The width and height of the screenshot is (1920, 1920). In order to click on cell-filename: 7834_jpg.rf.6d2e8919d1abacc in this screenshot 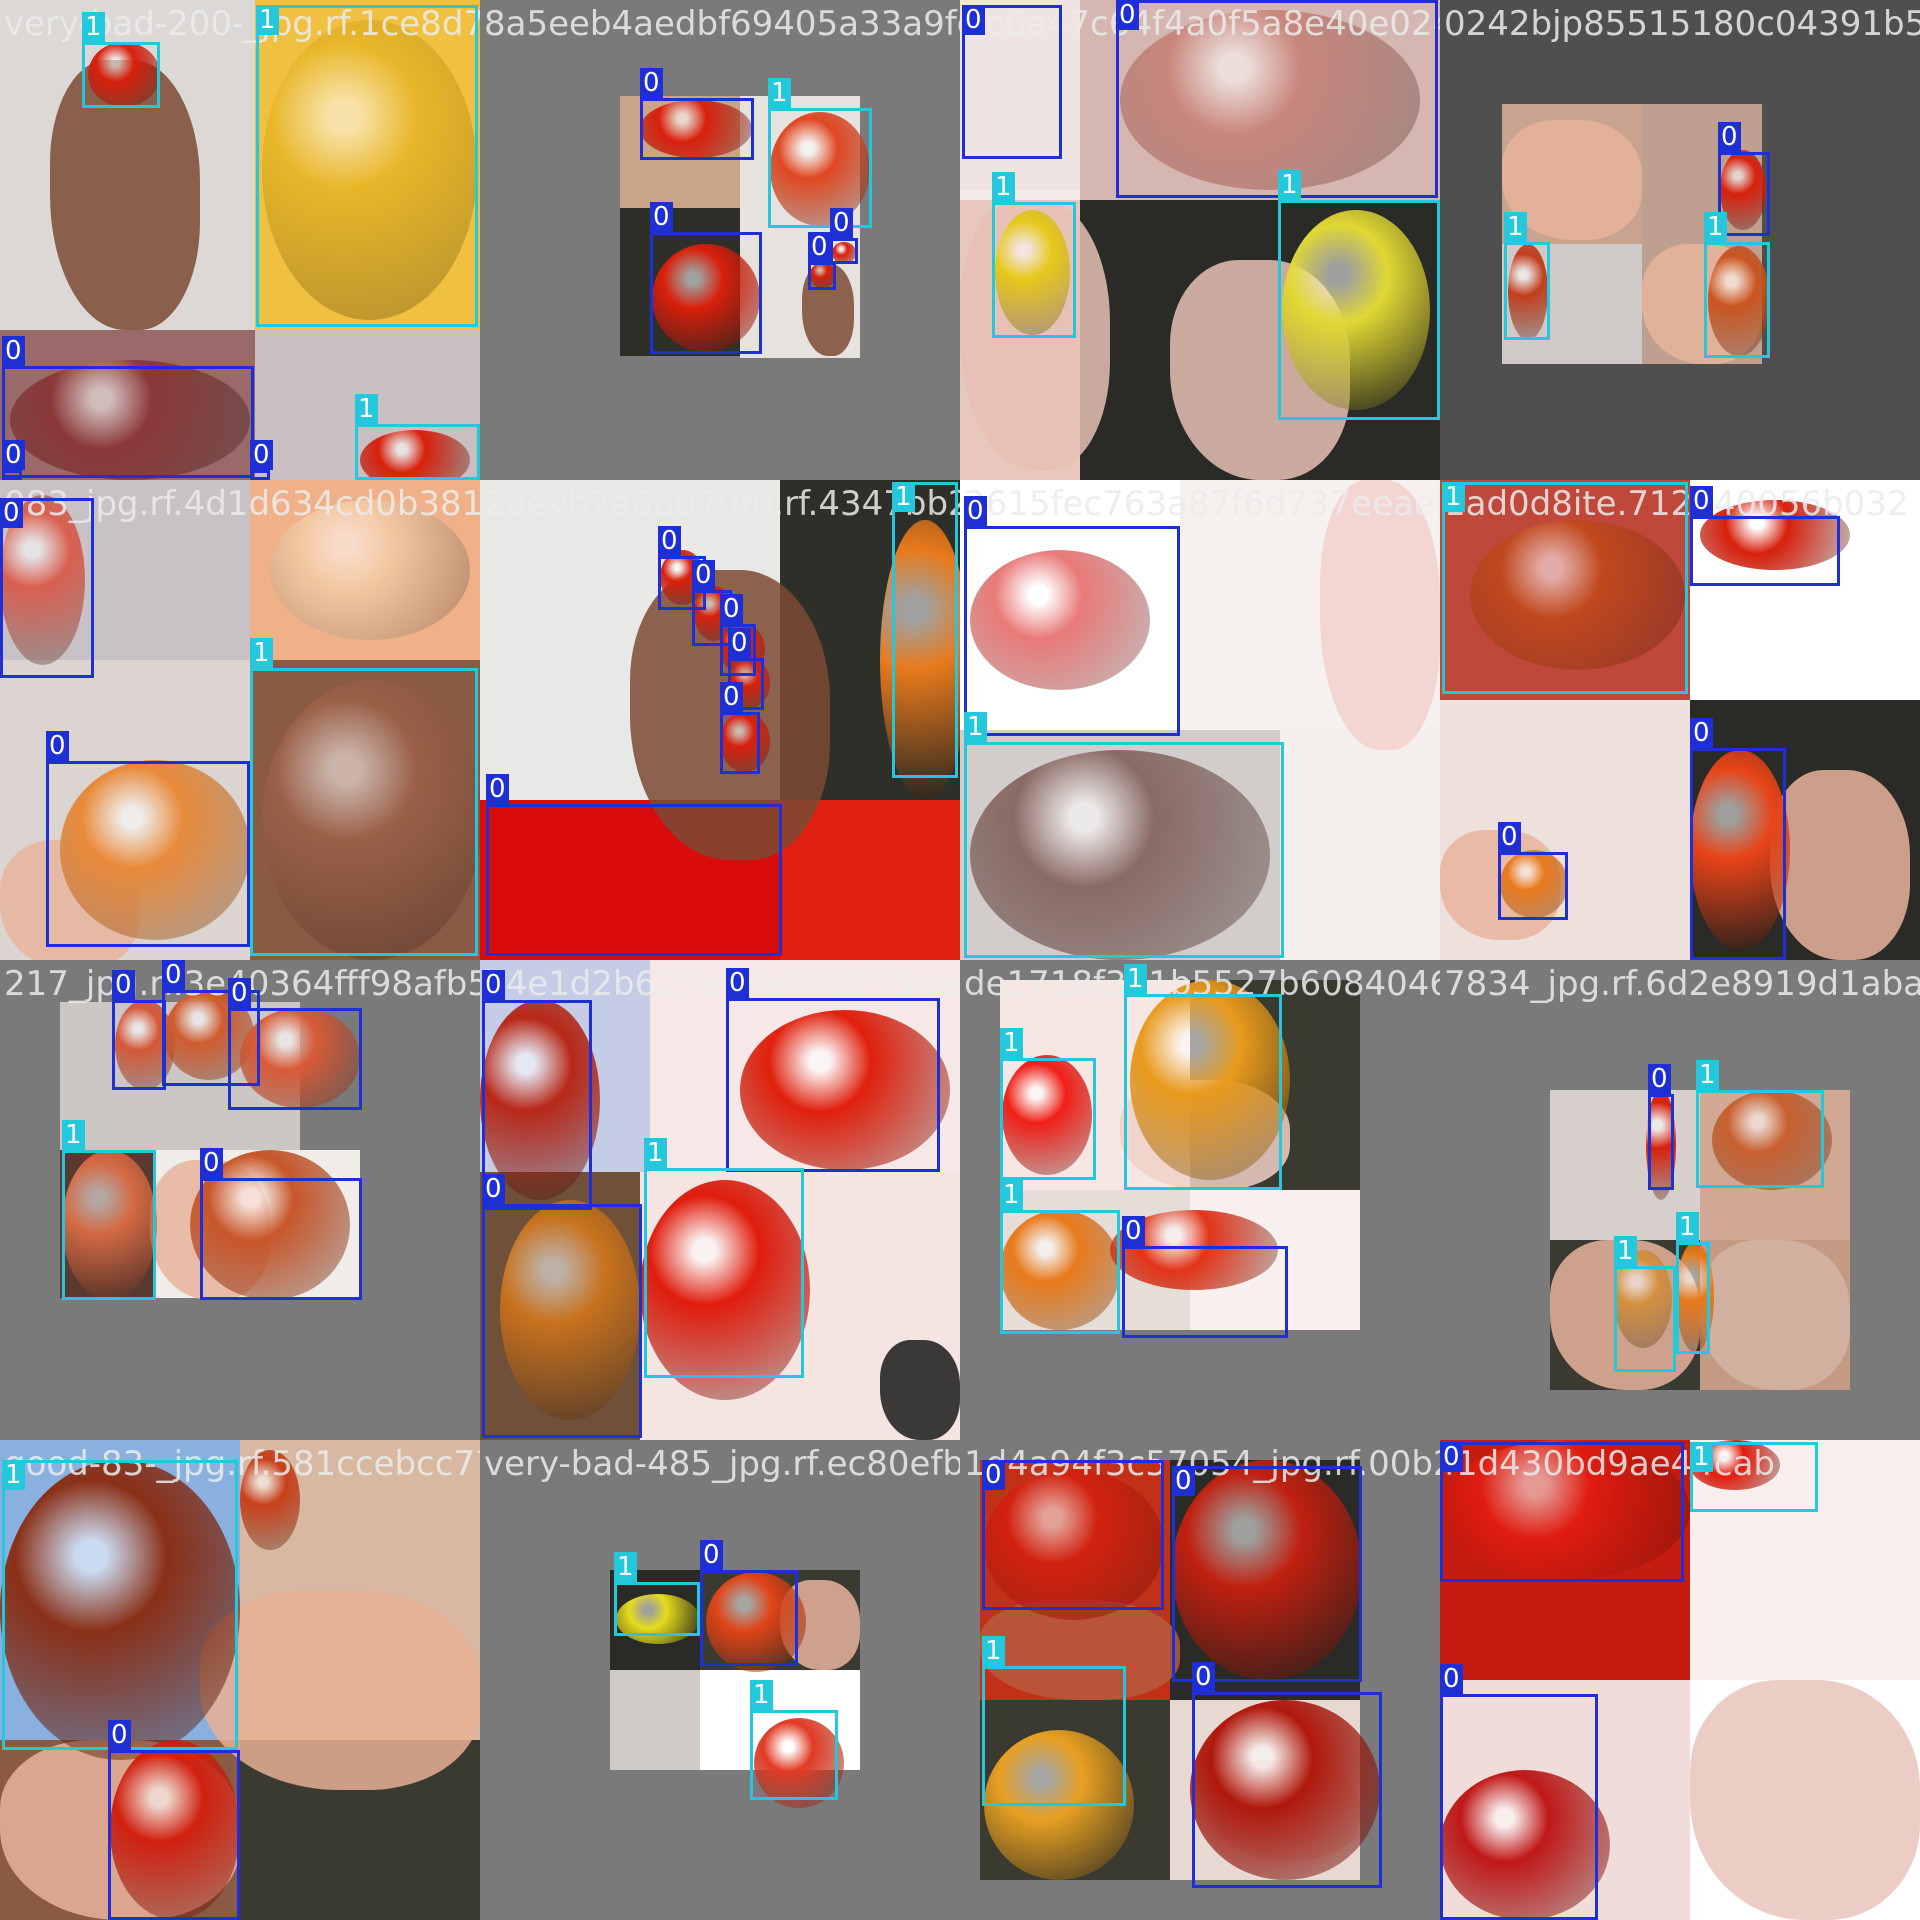, I will do `click(1682, 984)`.